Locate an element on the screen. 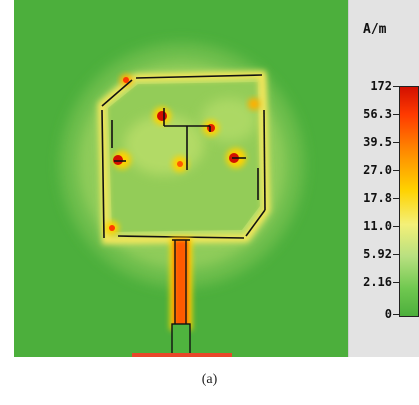 Image resolution: width=419 pixels, height=405 pixels. patch-slots is located at coordinates (180, 139).